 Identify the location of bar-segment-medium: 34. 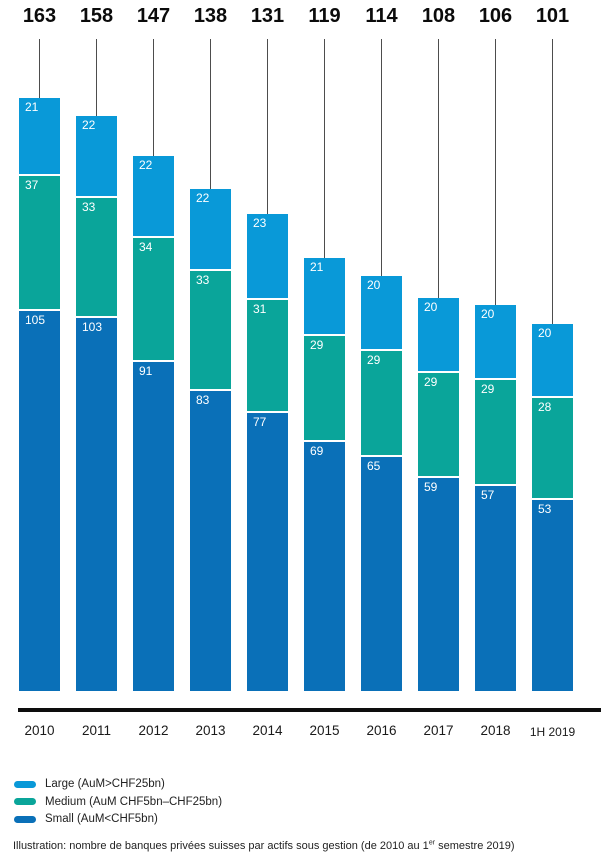
(153, 298).